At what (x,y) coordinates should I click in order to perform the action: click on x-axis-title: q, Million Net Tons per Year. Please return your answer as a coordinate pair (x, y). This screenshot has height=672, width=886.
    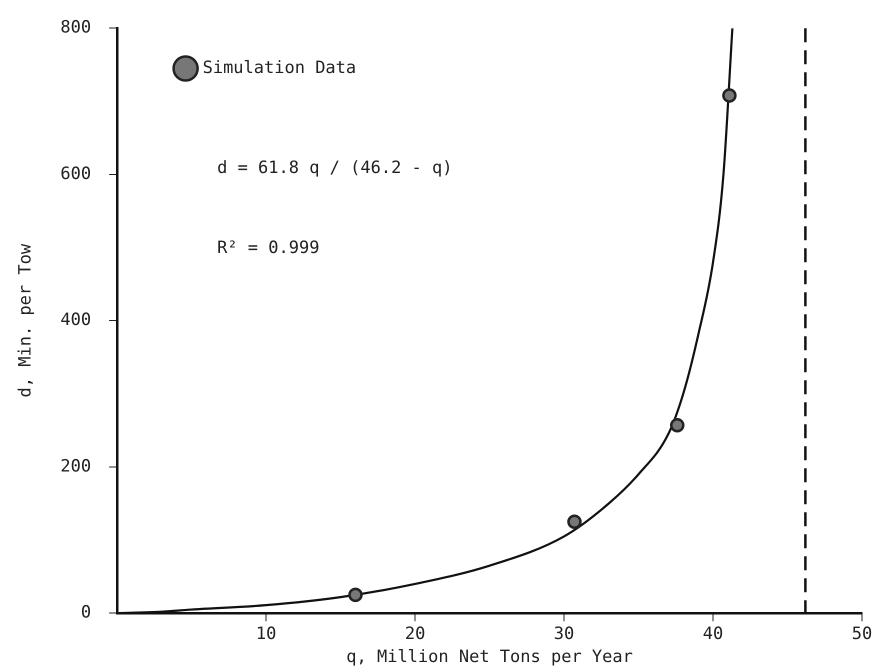
    Looking at the image, I should click on (489, 657).